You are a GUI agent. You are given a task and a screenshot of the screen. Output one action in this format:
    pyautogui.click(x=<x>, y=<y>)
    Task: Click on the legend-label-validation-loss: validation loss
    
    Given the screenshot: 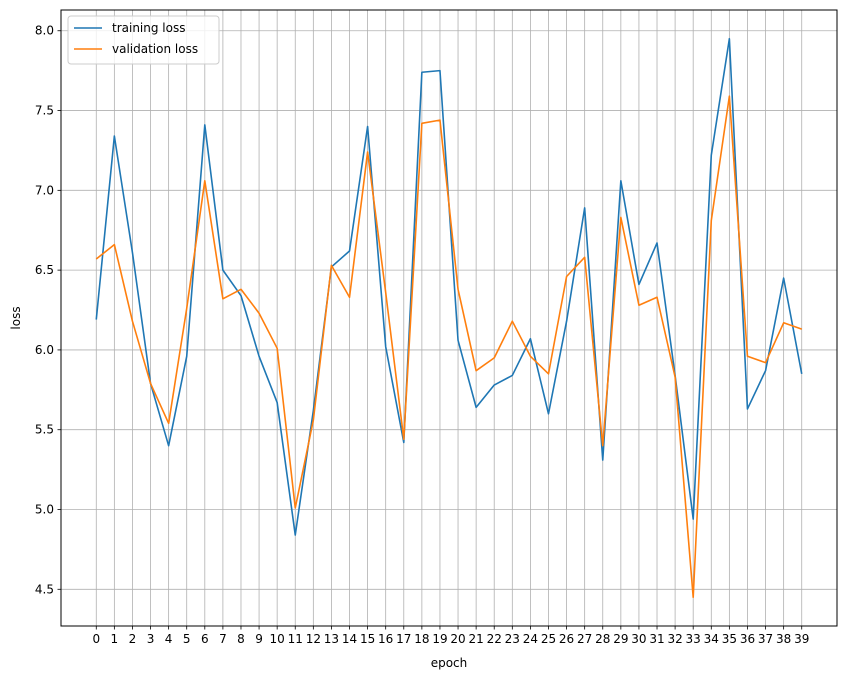 What is the action you would take?
    pyautogui.click(x=155, y=49)
    